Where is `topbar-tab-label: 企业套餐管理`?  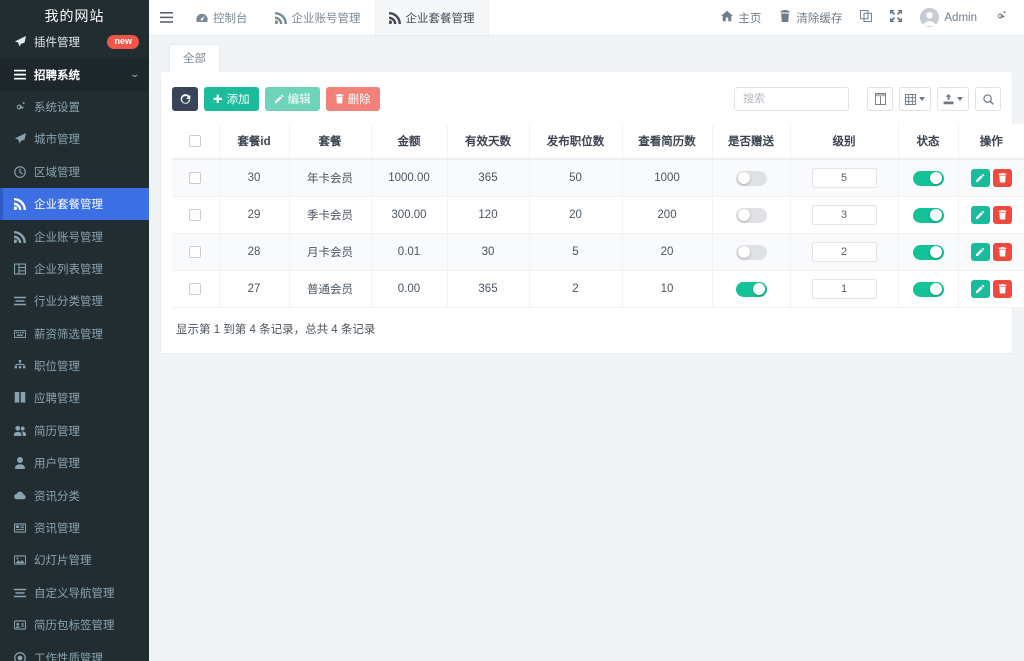
topbar-tab-label: 企业套餐管理 is located at coordinates (440, 18).